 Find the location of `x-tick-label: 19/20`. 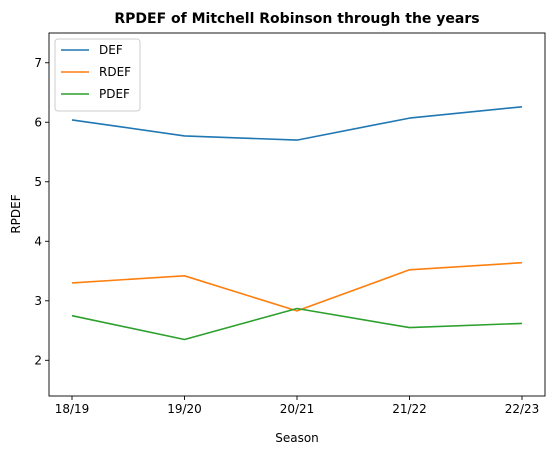

x-tick-label: 19/20 is located at coordinates (184, 409).